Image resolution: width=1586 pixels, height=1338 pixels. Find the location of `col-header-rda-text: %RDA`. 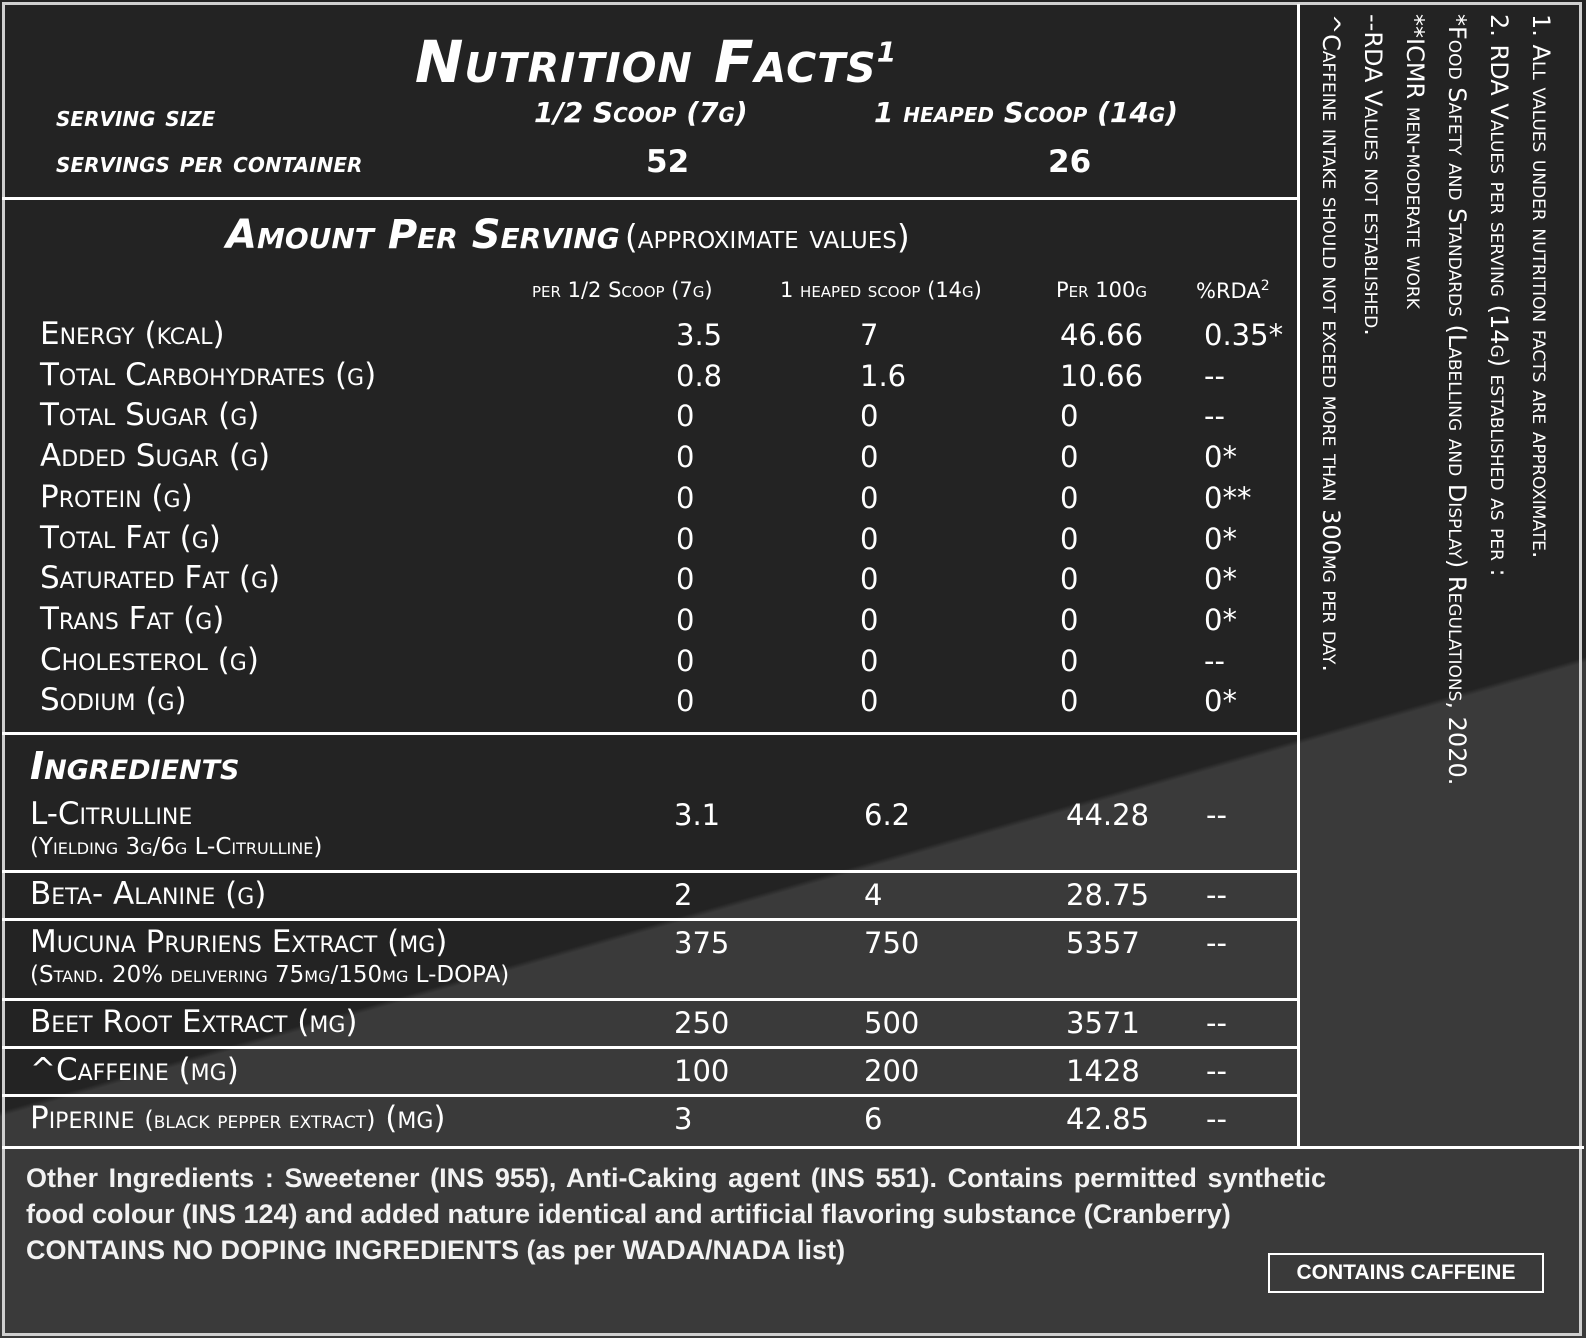

col-header-rda-text: %RDA is located at coordinates (1228, 291).